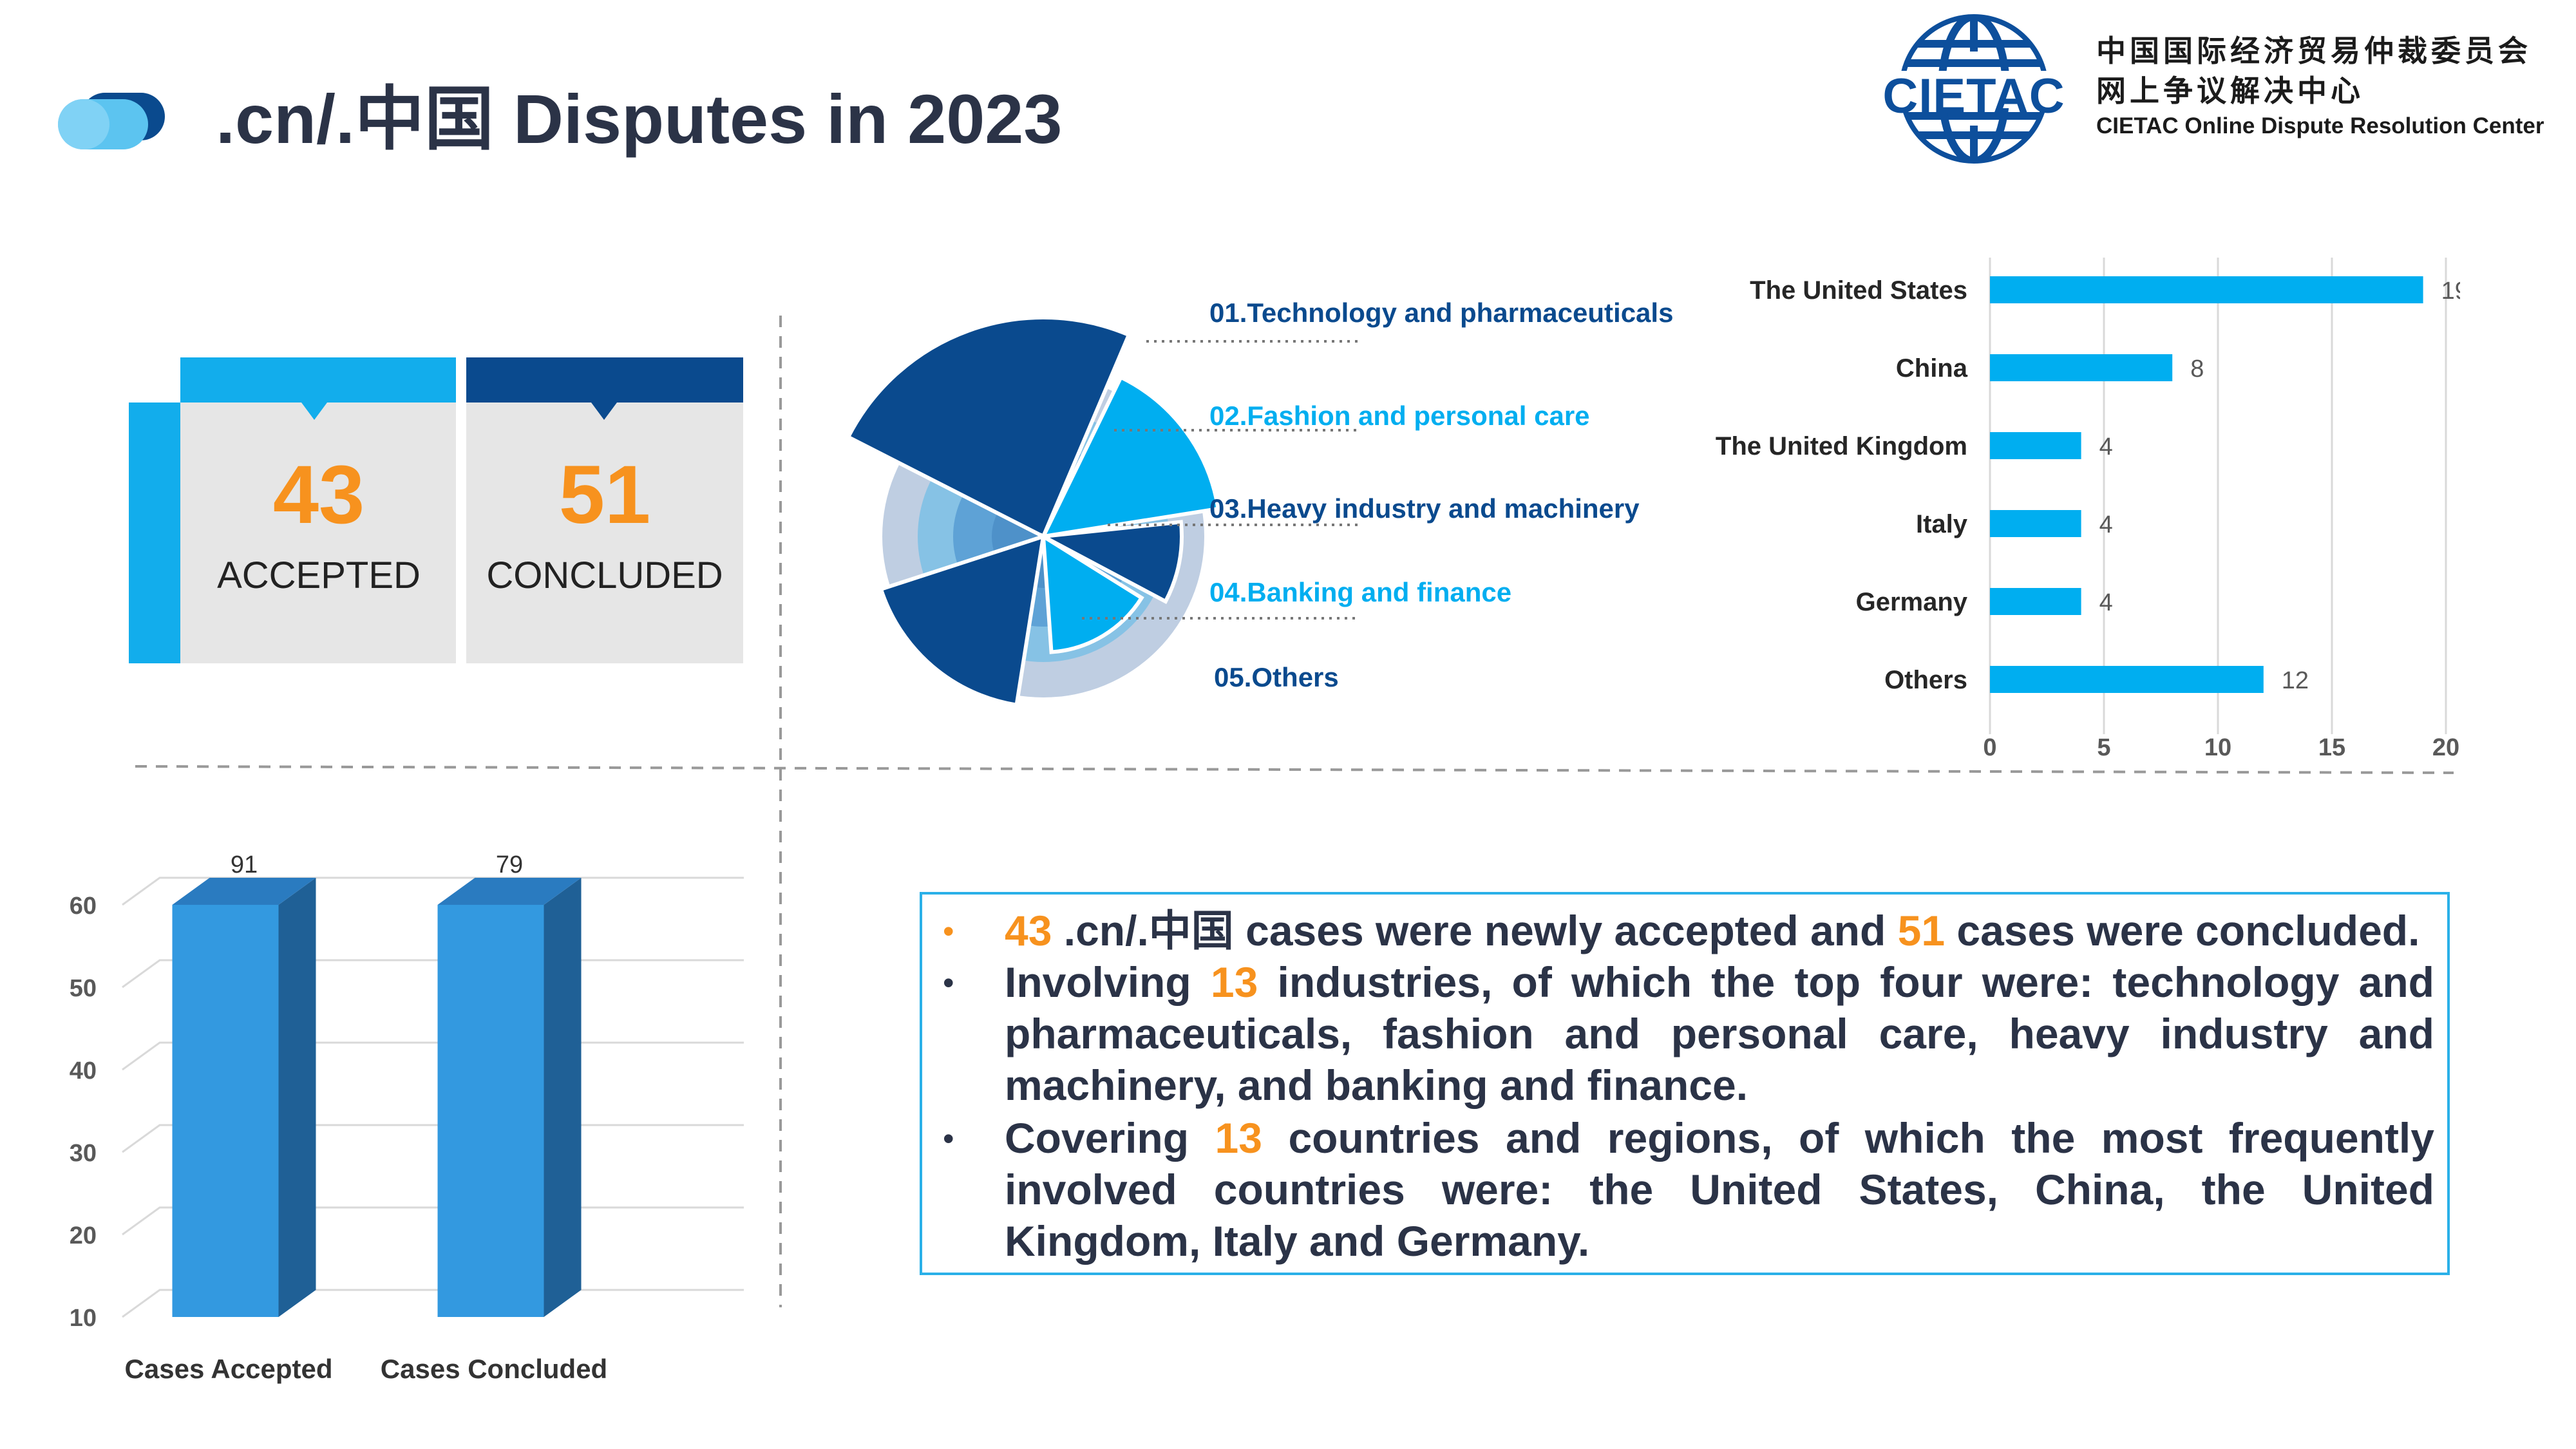  I want to click on x-tick-label: 10, so click(2217, 748).